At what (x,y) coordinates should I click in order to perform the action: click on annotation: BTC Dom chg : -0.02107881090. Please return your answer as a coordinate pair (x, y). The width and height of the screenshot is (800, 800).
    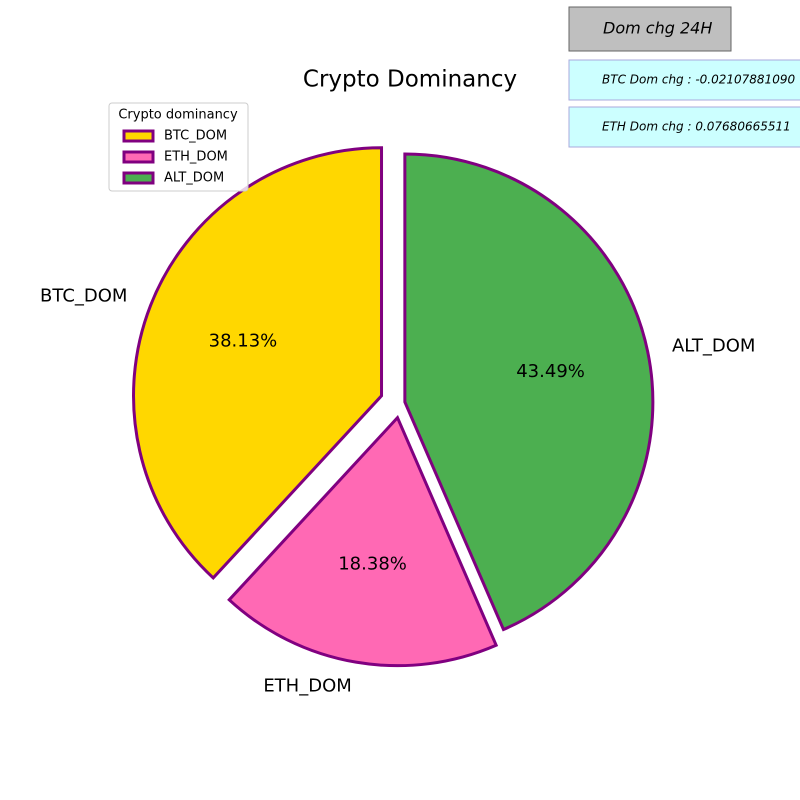
    Looking at the image, I should click on (698, 80).